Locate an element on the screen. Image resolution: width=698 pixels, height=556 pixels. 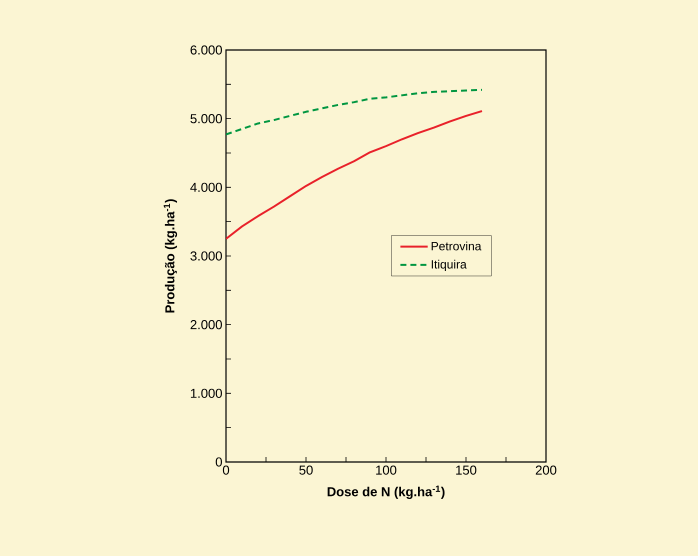
legend-label: Petrovina is located at coordinates (457, 246).